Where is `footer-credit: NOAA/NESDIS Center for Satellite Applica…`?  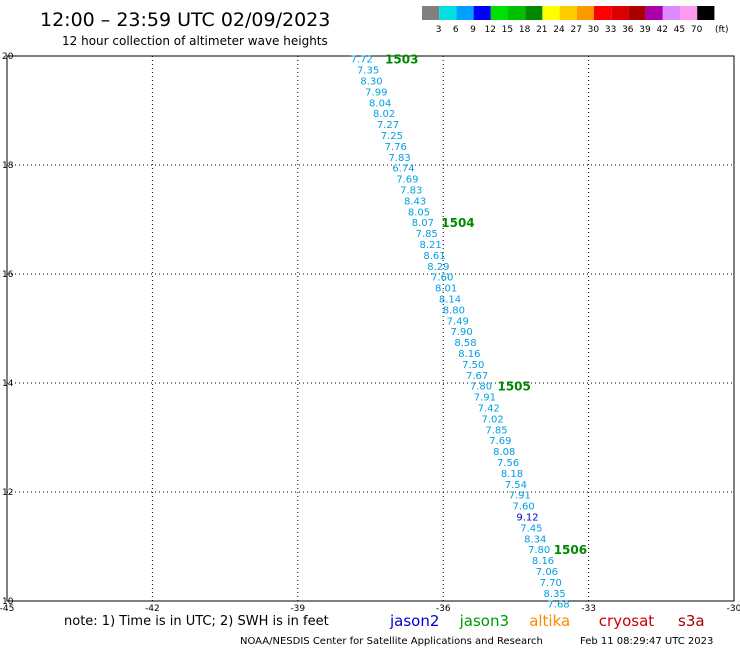 footer-credit: NOAA/NESDIS Center for Satellite Applica… is located at coordinates (391, 641).